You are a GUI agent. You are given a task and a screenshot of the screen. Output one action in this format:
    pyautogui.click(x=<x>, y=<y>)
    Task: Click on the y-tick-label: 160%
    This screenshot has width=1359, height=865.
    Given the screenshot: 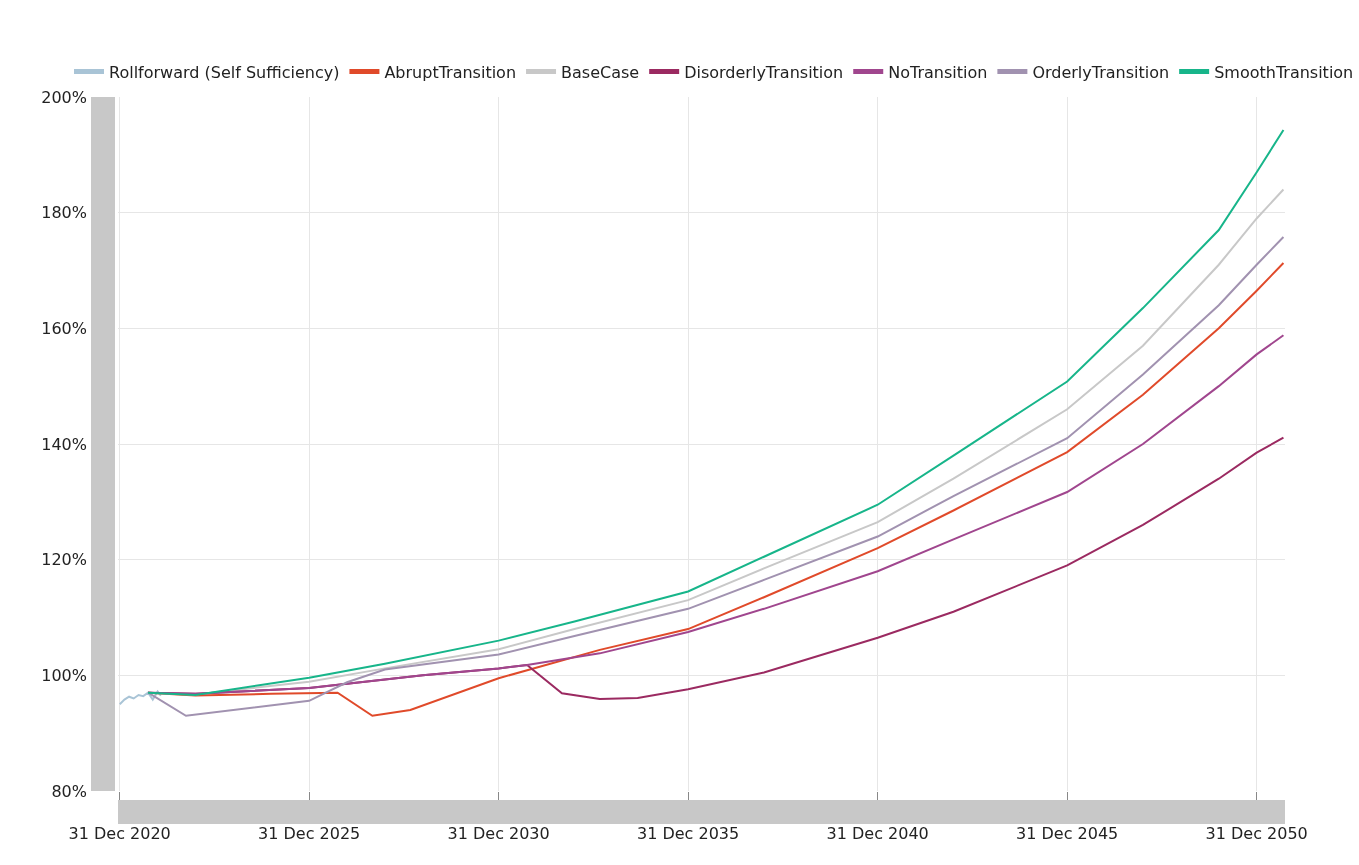 What is the action you would take?
    pyautogui.click(x=64, y=328)
    